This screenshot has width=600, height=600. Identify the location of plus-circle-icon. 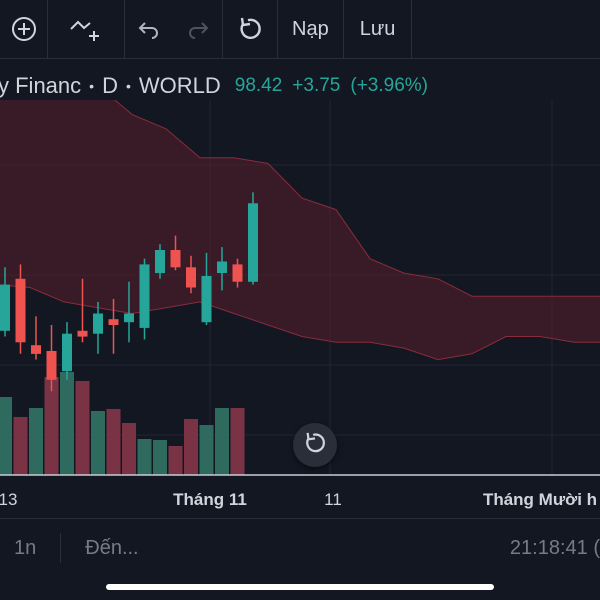
(24, 29).